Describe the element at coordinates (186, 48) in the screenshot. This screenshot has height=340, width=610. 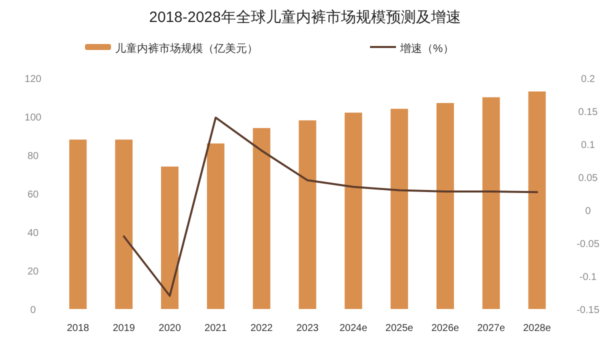
I see `legend-label: 儿童内裤市场规模（亿美元）` at that location.